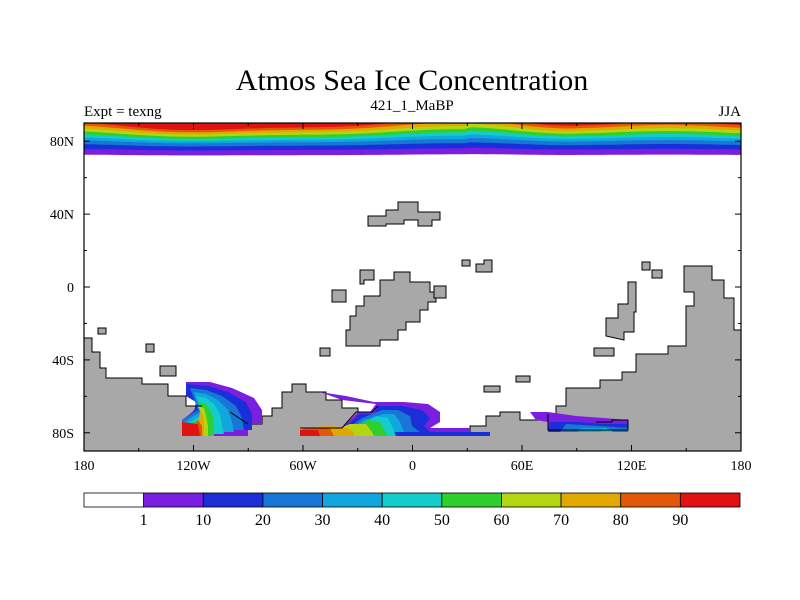 The image size is (800, 600). What do you see at coordinates (442, 520) in the screenshot?
I see `colorbar-label: 50` at bounding box center [442, 520].